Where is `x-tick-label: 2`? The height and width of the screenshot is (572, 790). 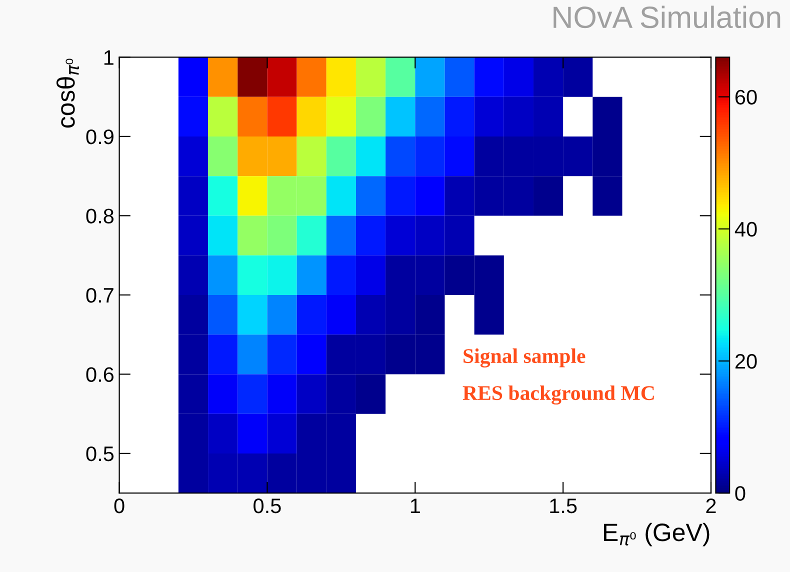 x-tick-label: 2 is located at coordinates (711, 506).